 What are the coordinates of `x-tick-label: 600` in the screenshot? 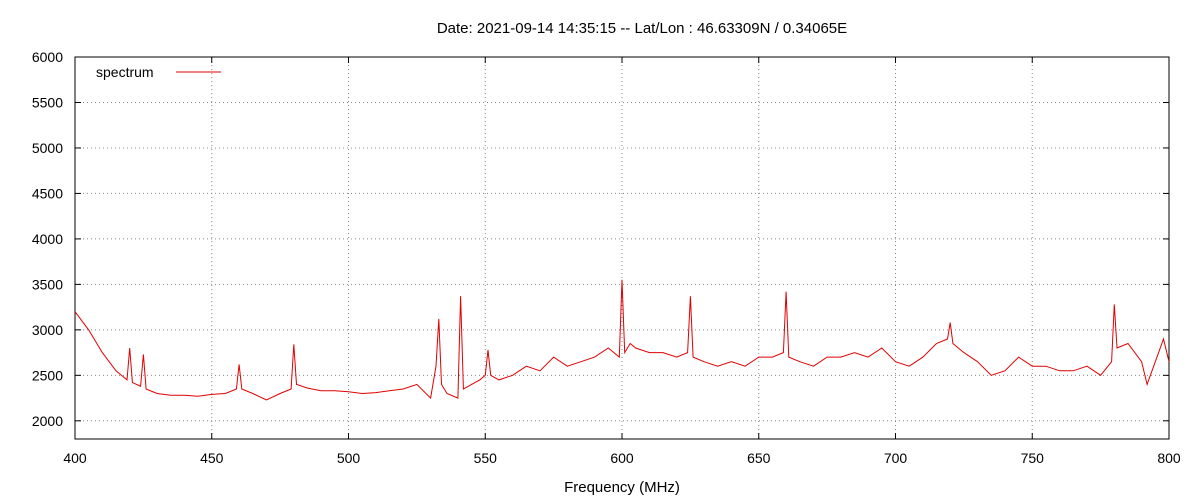 It's located at (622, 458).